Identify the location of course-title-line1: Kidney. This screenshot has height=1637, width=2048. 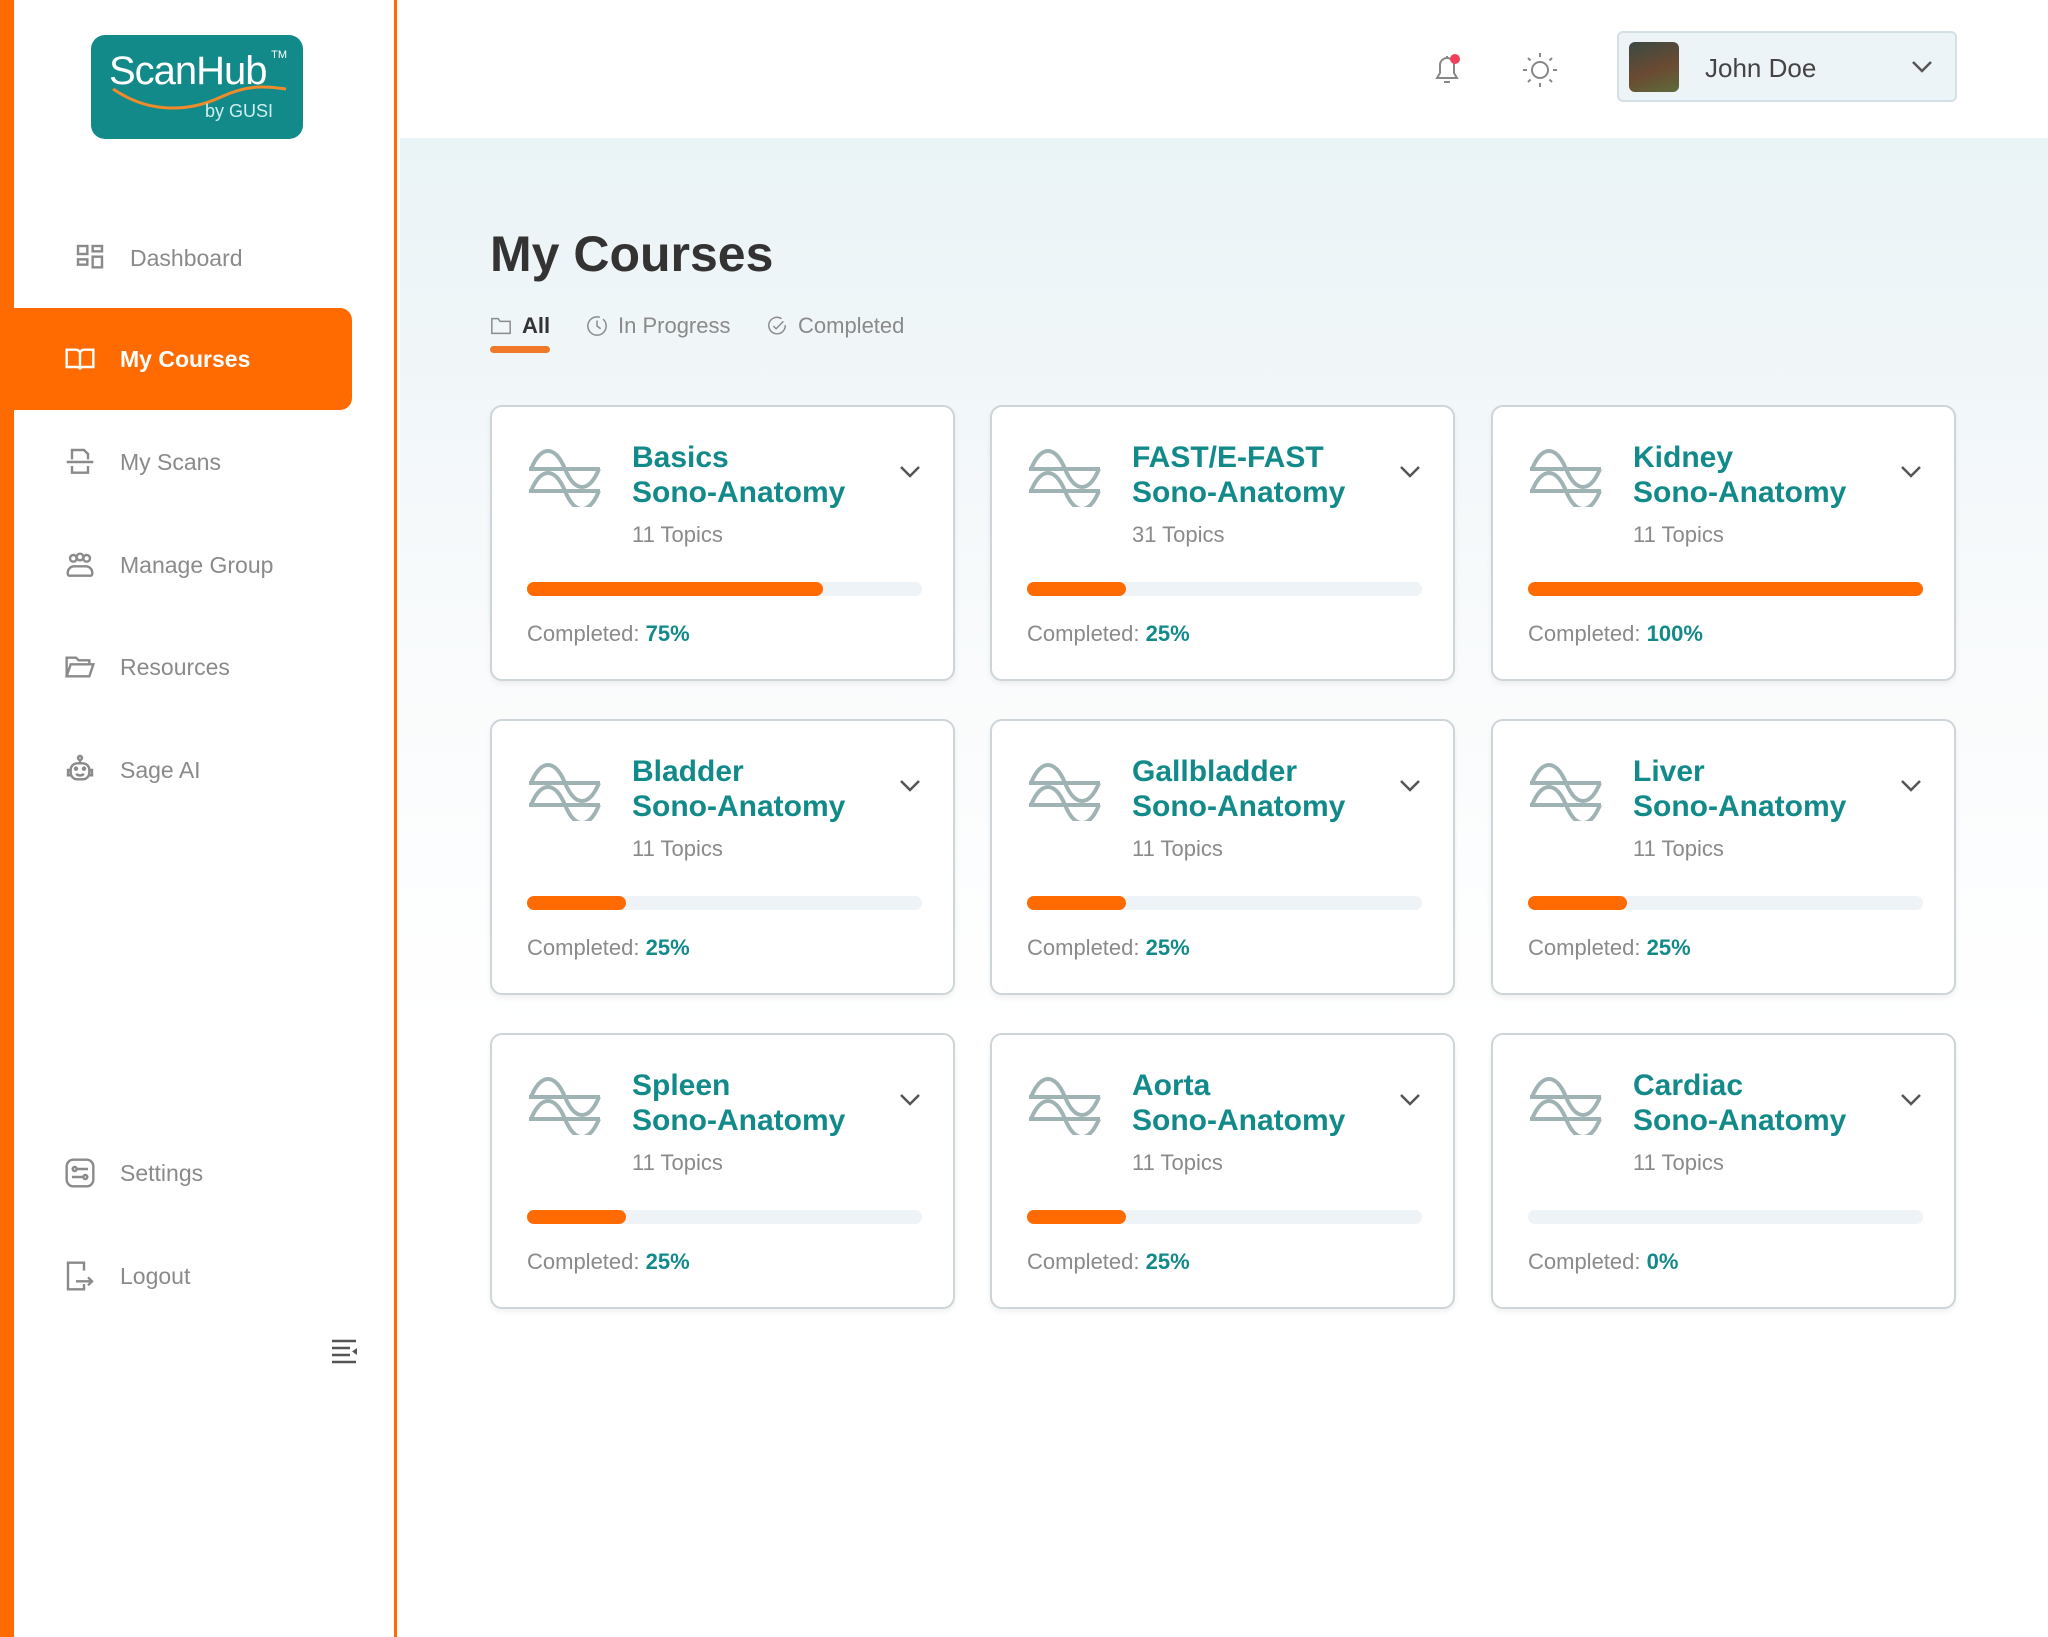
(1683, 457).